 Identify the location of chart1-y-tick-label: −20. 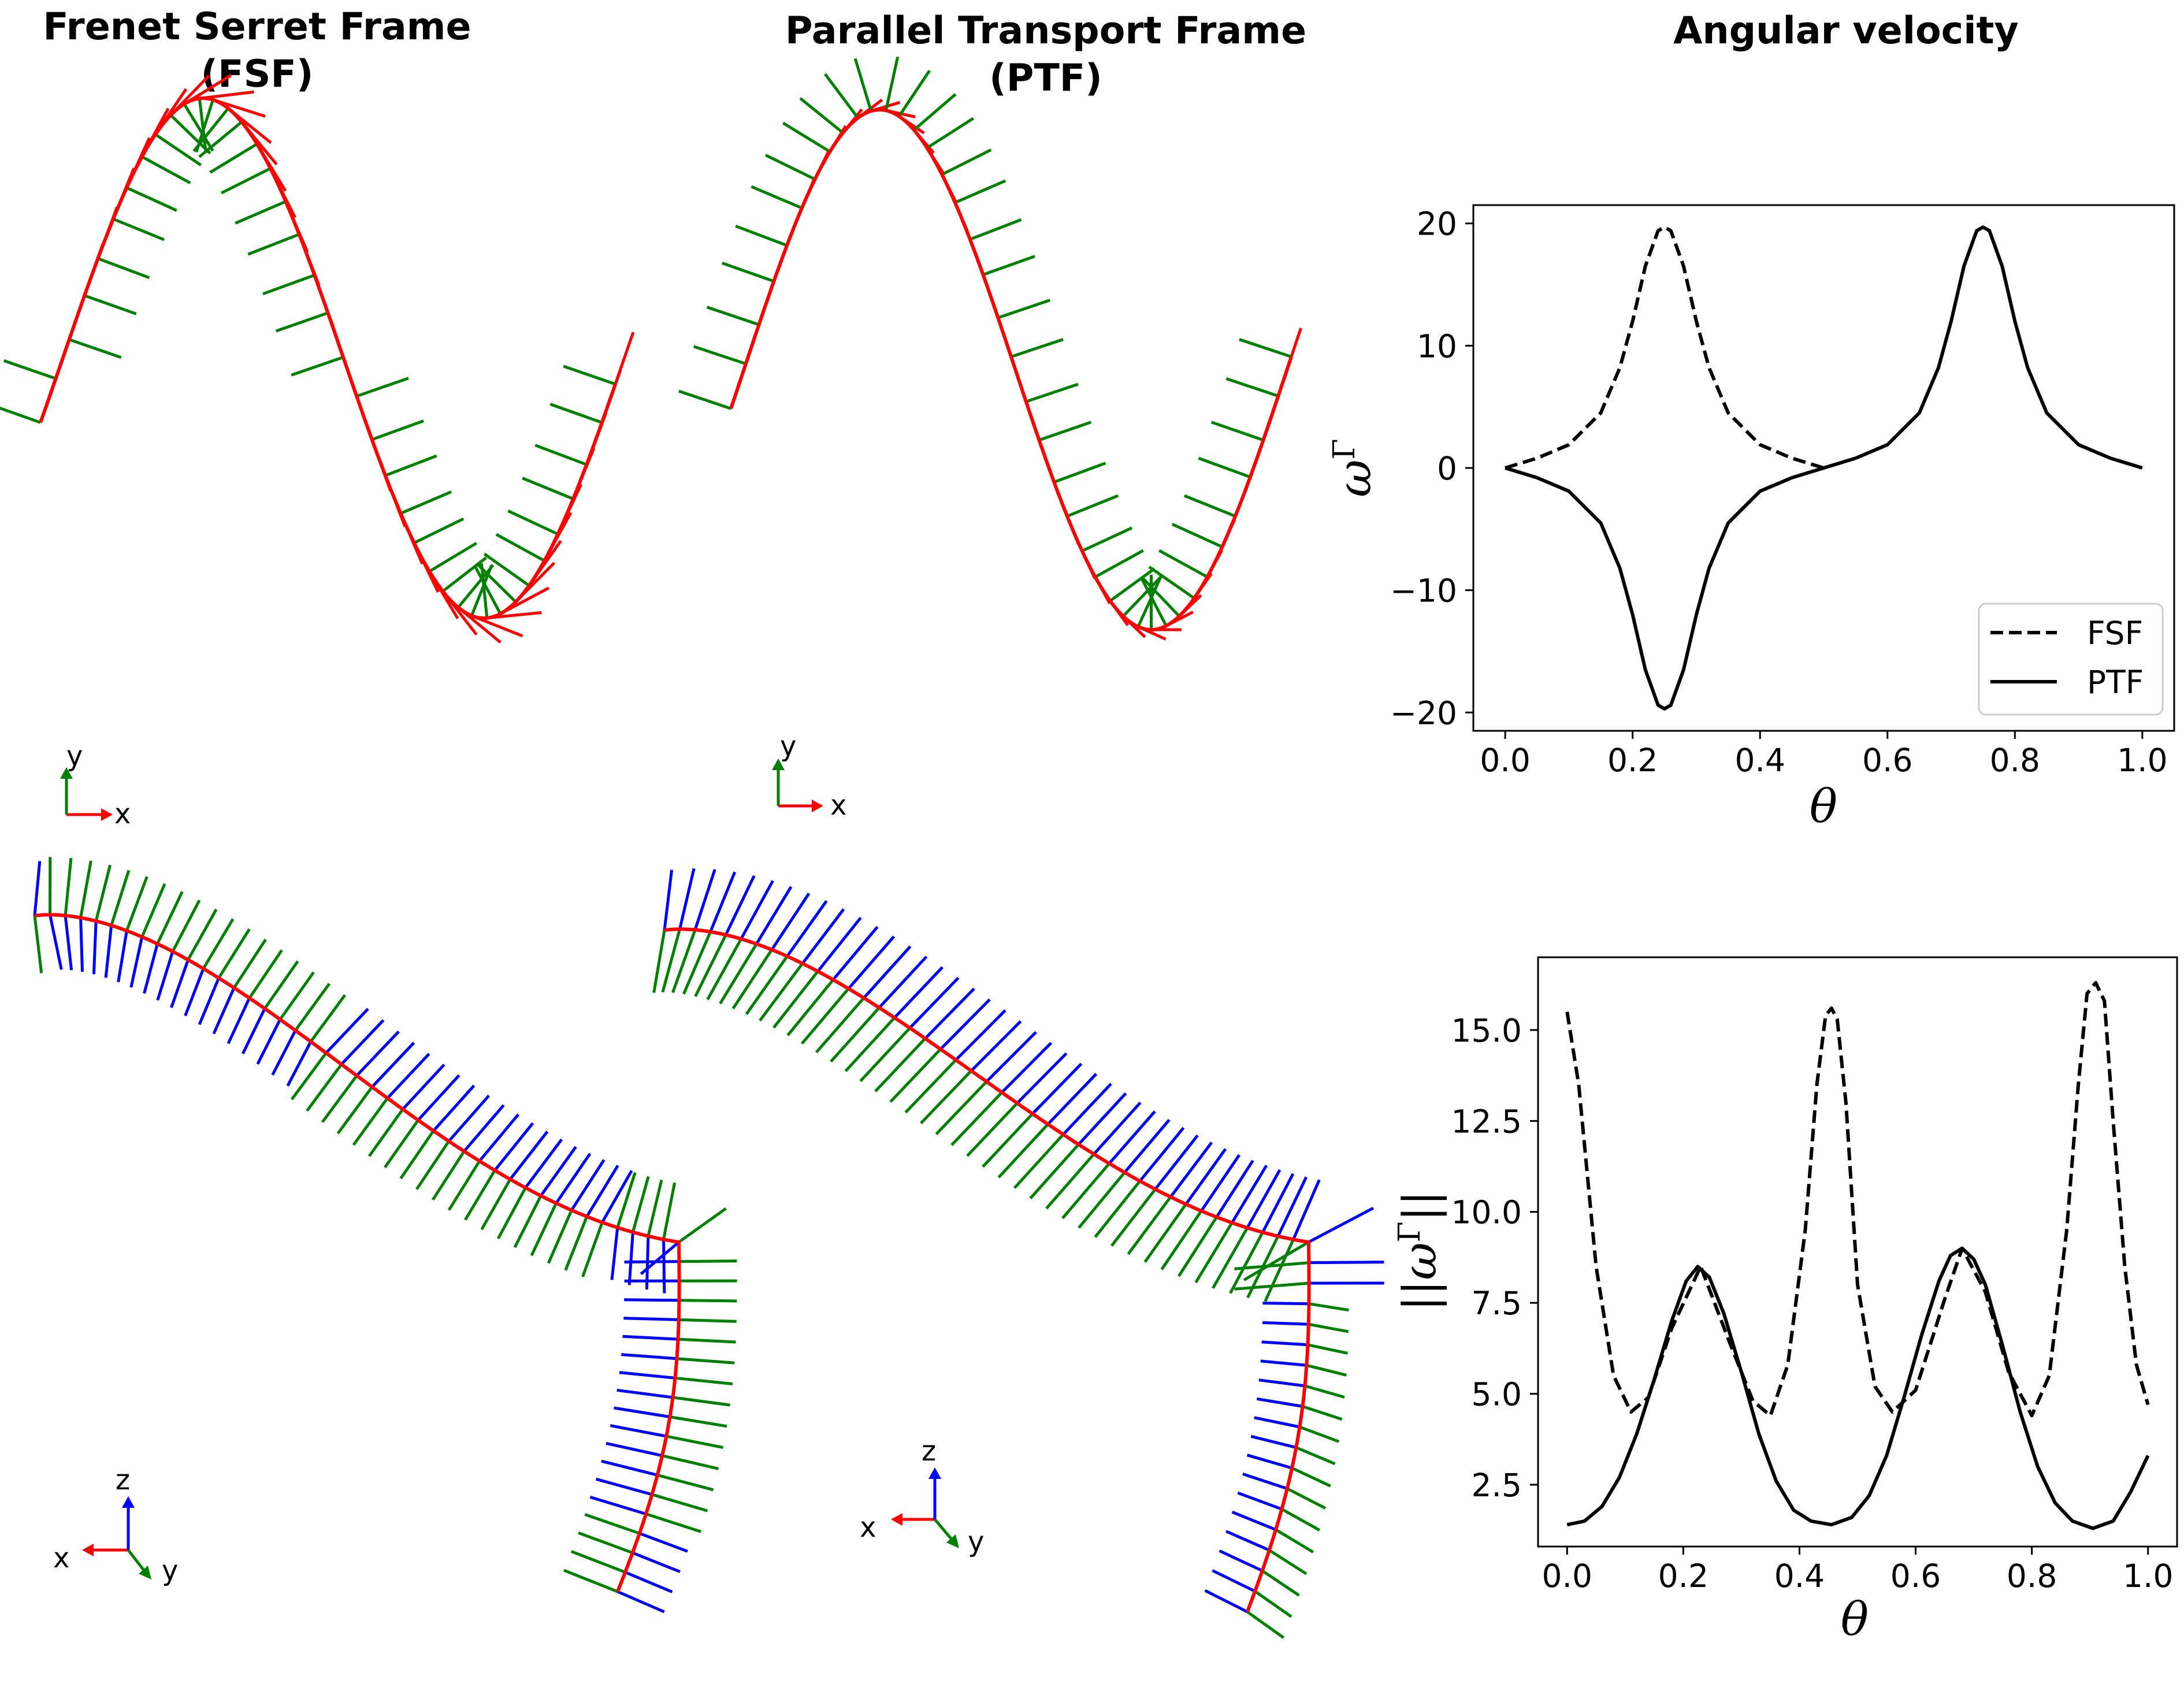
(1423, 712).